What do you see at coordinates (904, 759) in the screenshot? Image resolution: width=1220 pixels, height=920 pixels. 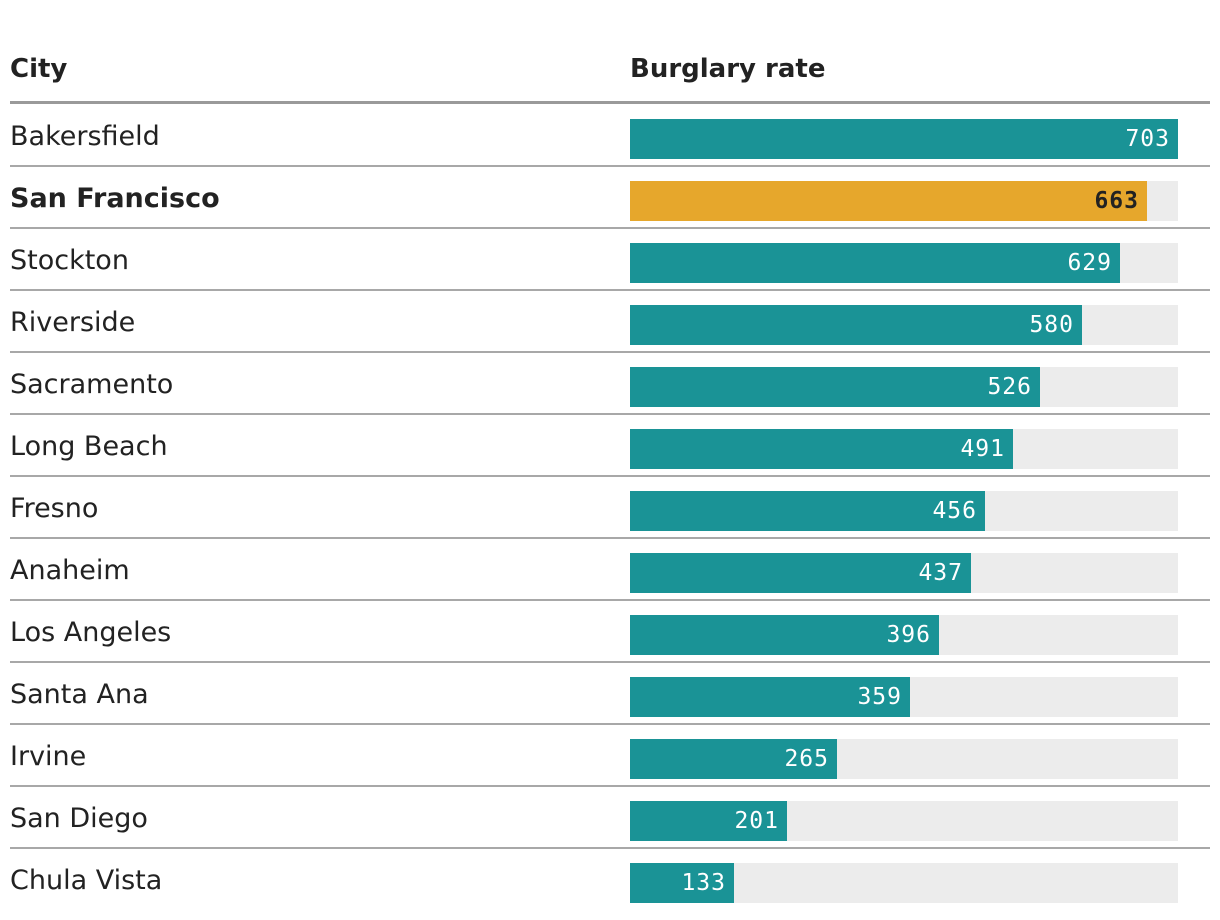 I see `bar-track: 265` at bounding box center [904, 759].